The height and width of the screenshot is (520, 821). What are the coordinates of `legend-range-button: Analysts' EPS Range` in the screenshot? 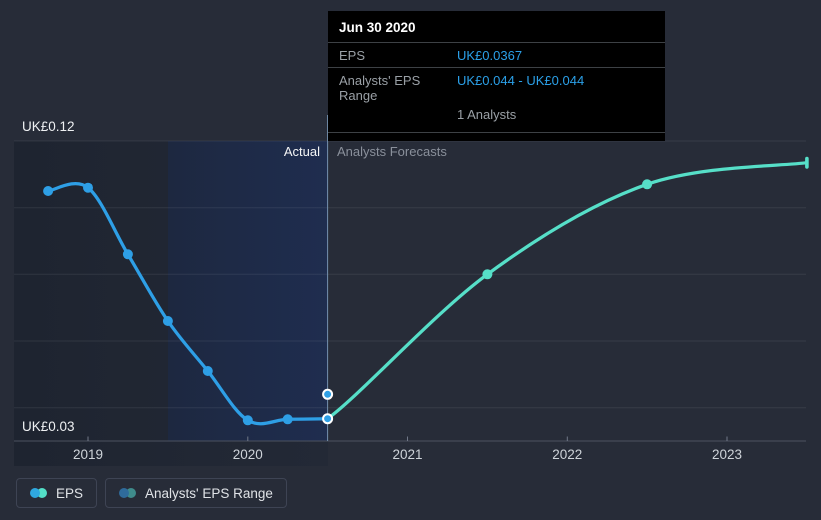 It's located at (196, 493).